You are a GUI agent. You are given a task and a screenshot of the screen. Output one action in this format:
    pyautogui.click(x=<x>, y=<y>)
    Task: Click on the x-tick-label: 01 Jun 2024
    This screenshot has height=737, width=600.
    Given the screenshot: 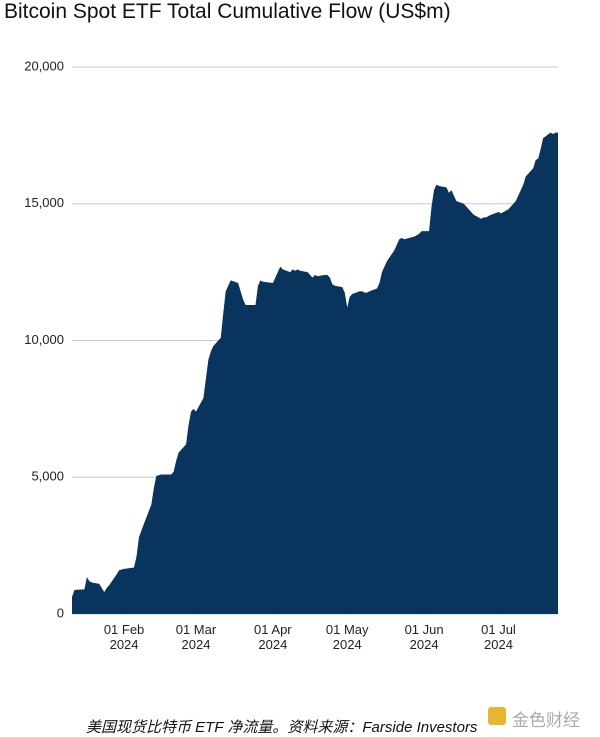 What is the action you would take?
    pyautogui.click(x=424, y=637)
    